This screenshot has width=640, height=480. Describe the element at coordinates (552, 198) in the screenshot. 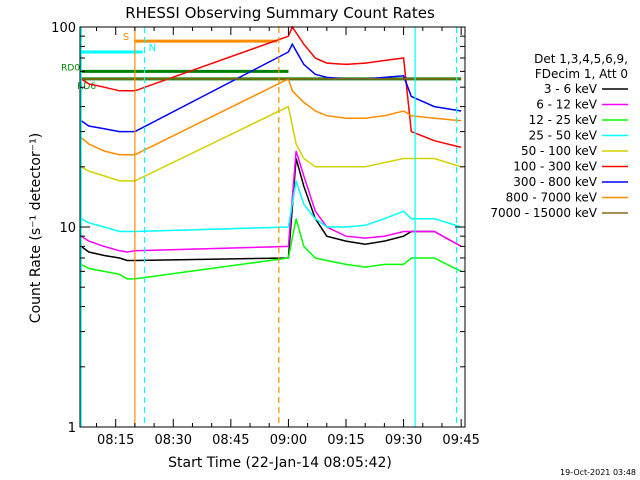

I see `legend-label: 800 - 7000 keV` at that location.